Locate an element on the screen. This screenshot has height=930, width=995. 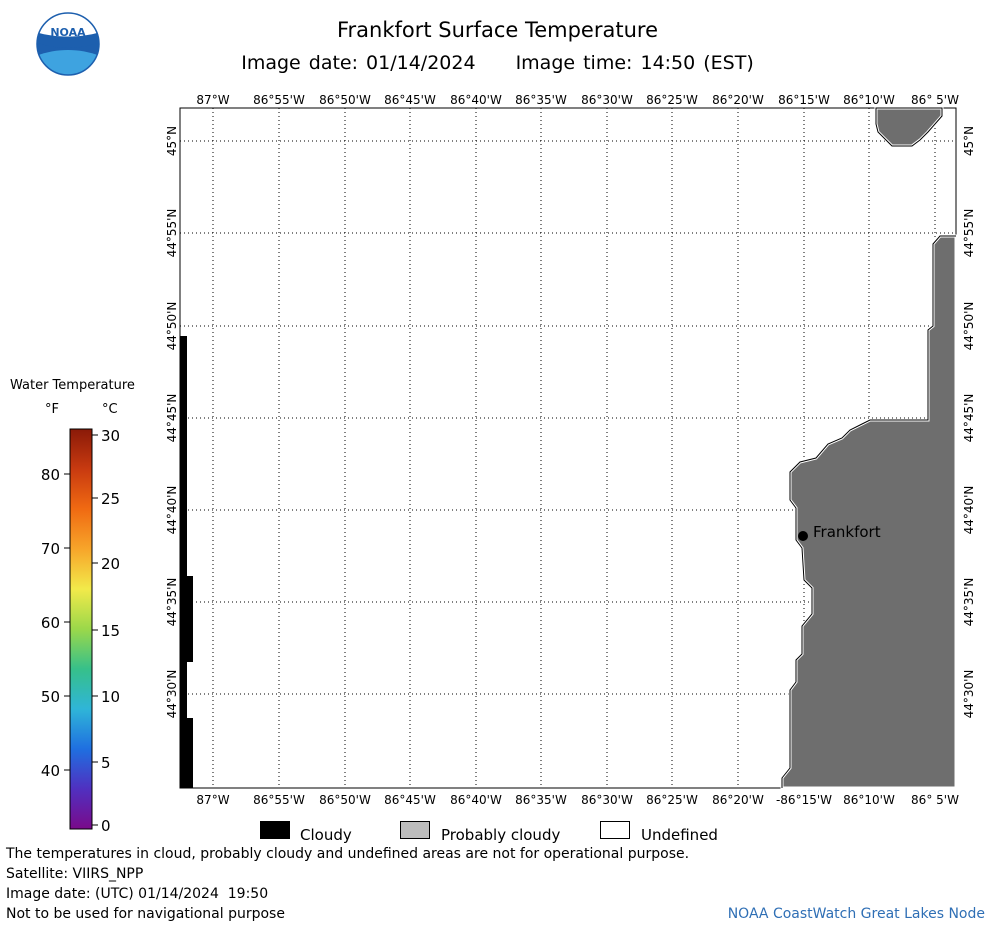
frankfort-label: Frankfort is located at coordinates (847, 532).